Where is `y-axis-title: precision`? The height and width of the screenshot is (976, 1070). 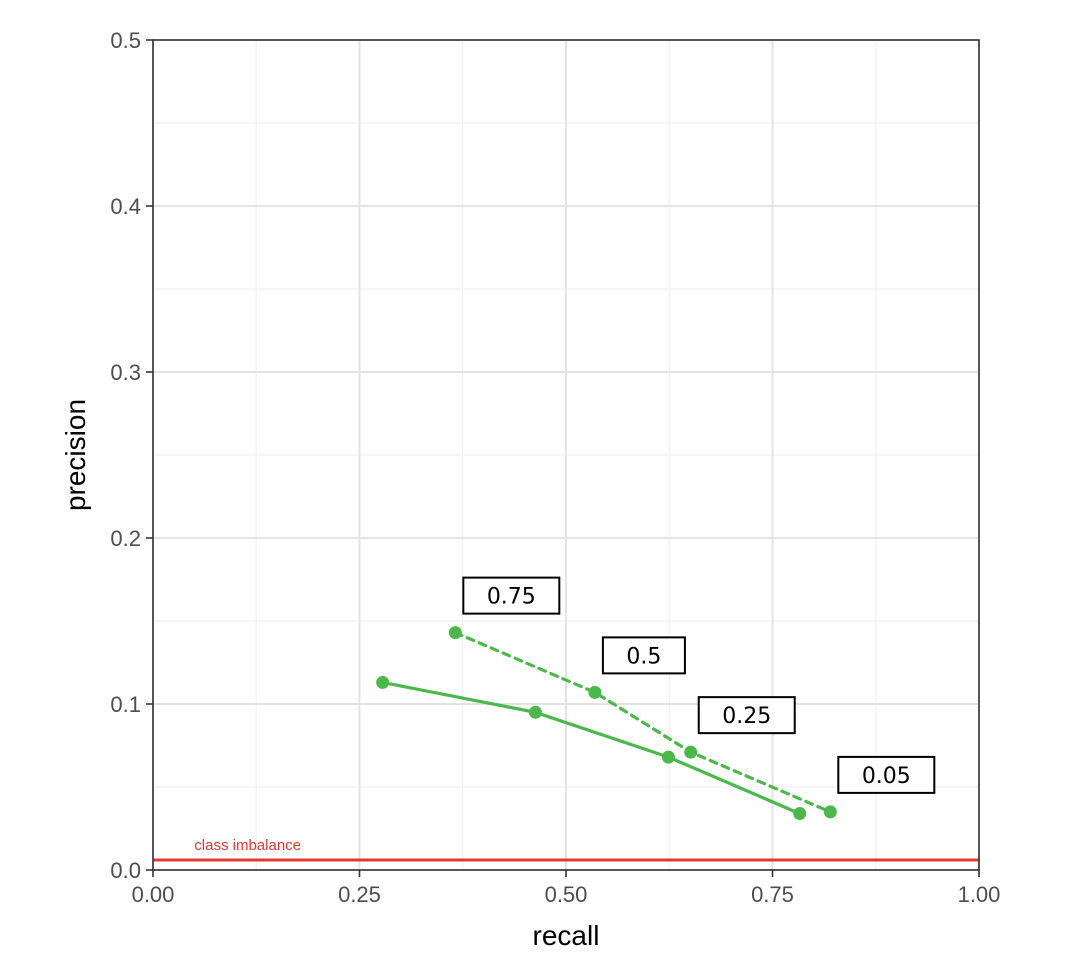
y-axis-title: precision is located at coordinates (75, 455).